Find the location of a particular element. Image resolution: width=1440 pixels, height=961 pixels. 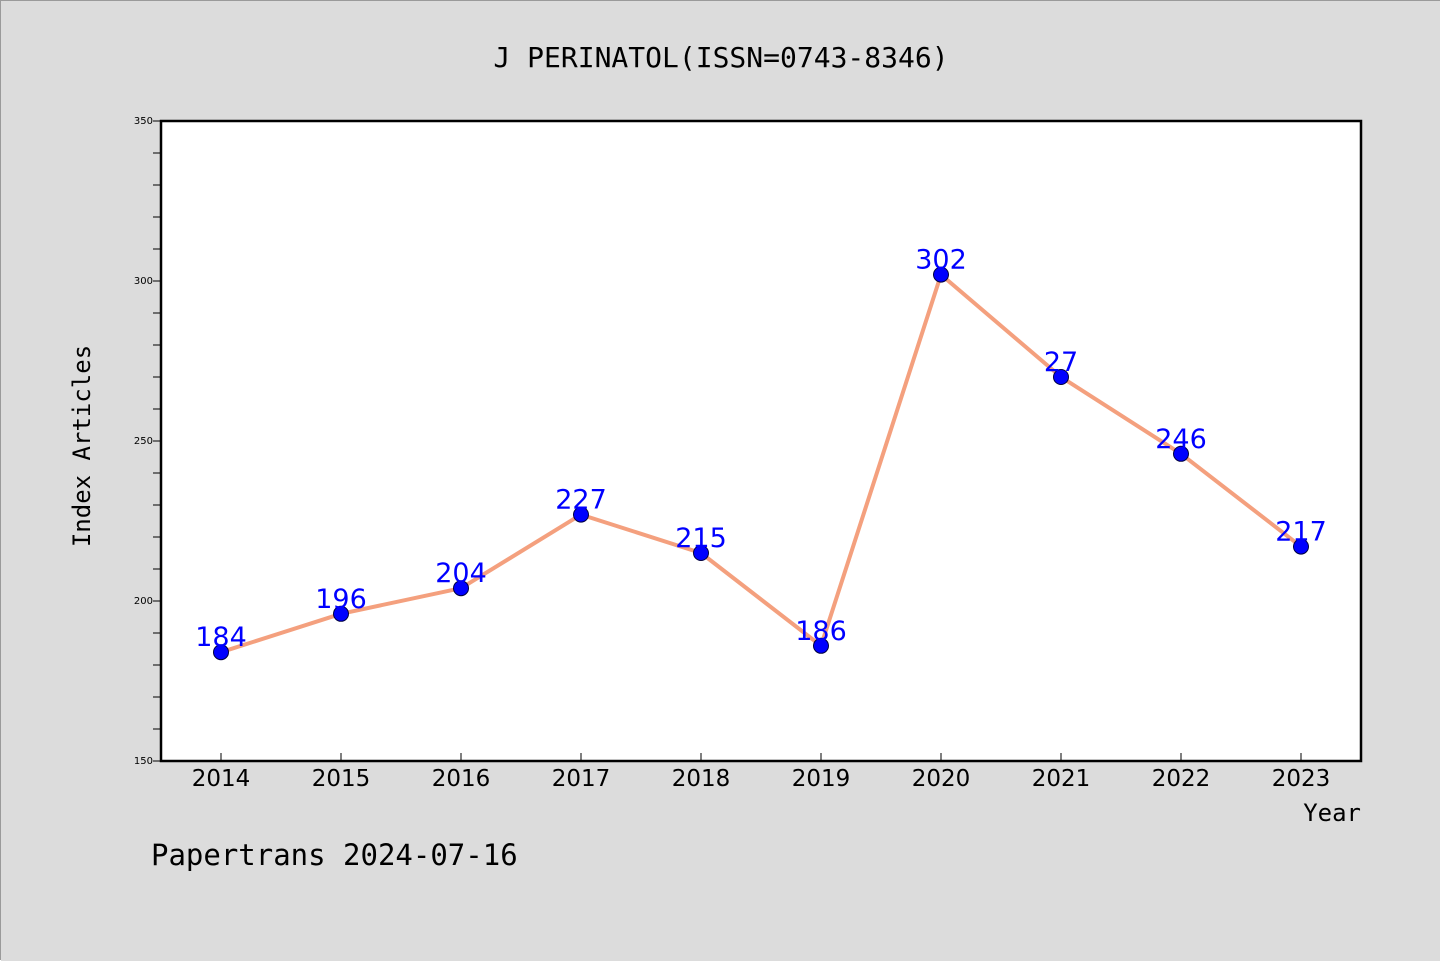

x-tick-label: 2018 is located at coordinates (701, 779).